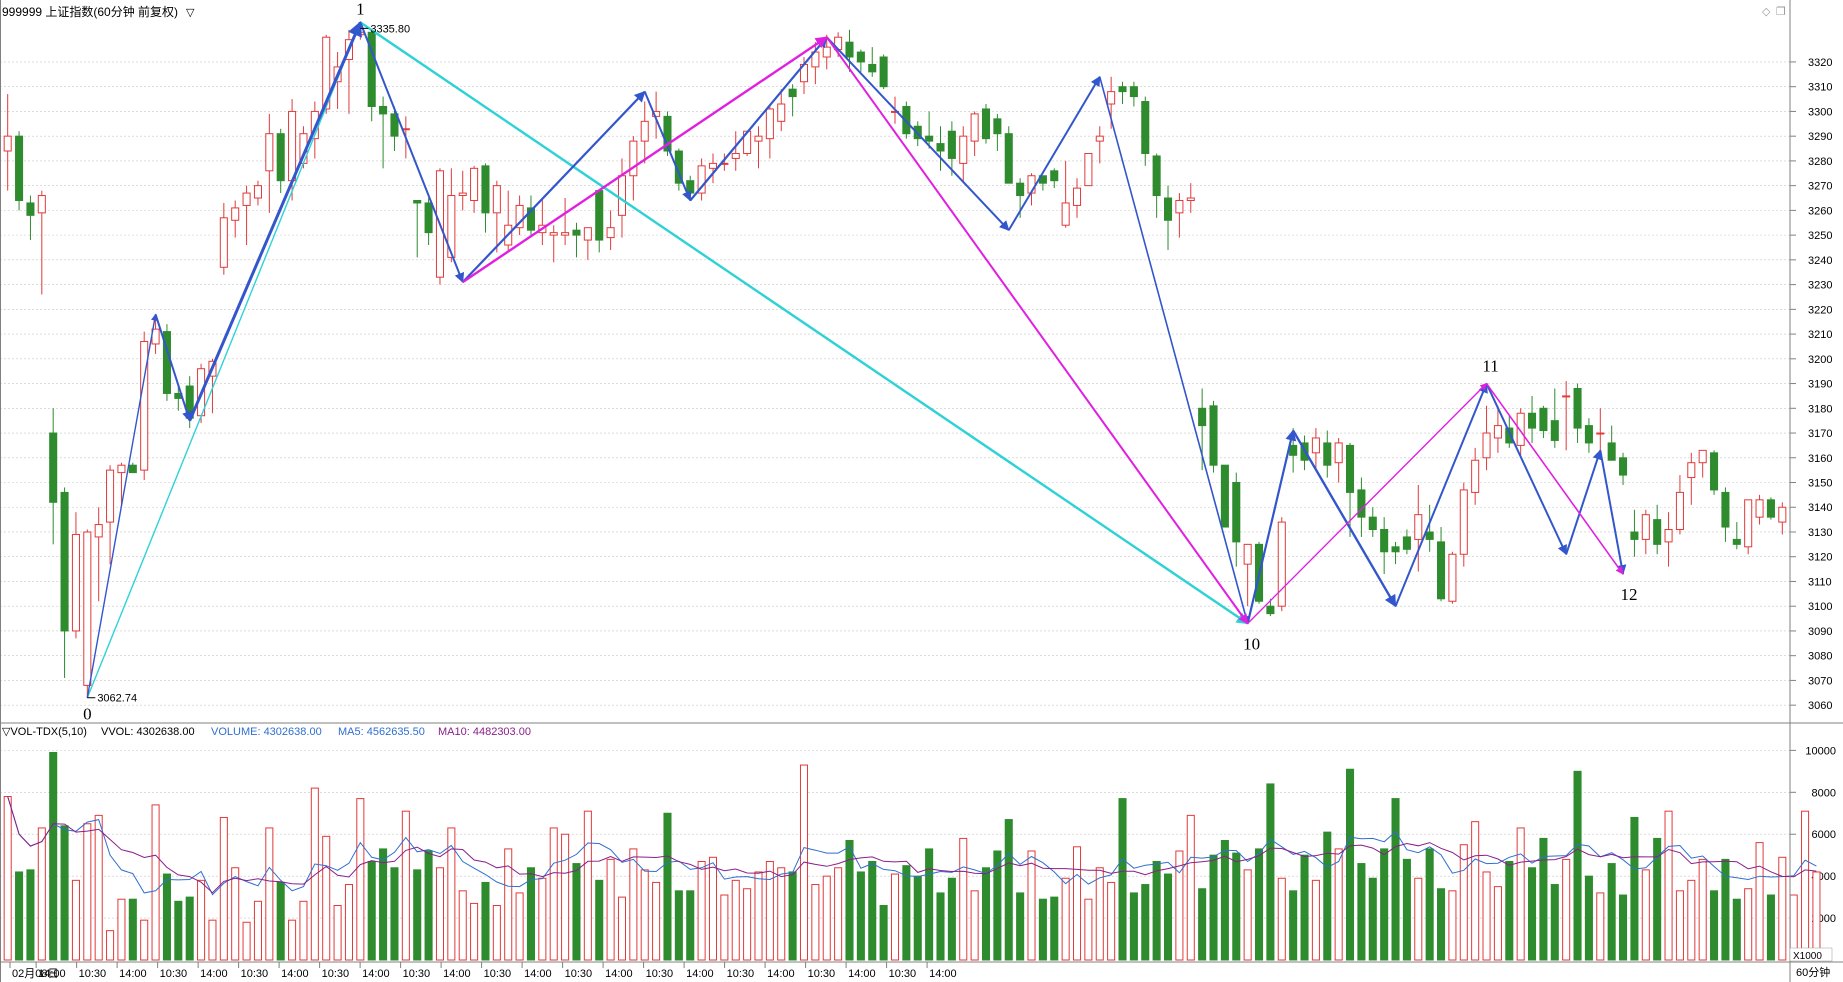  I want to click on title-dropdown-icon: ▽, so click(190, 13).